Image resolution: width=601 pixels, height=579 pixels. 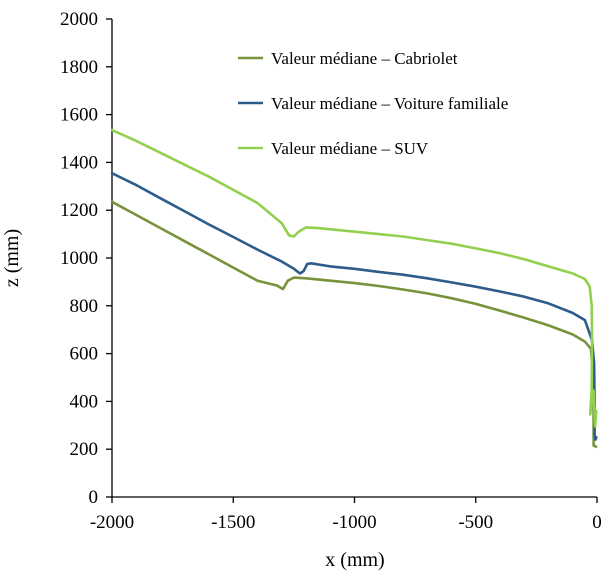 What do you see at coordinates (354, 560) in the screenshot?
I see `x-axis-title: x (mm)` at bounding box center [354, 560].